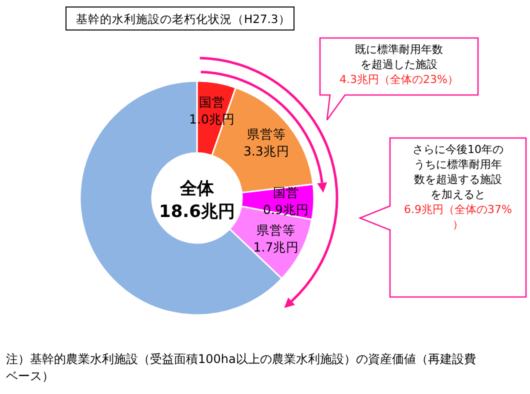 The image size is (530, 394). Describe the element at coordinates (399, 79) in the screenshot. I see `text: 4.3兆円（全体の23%）` at that location.